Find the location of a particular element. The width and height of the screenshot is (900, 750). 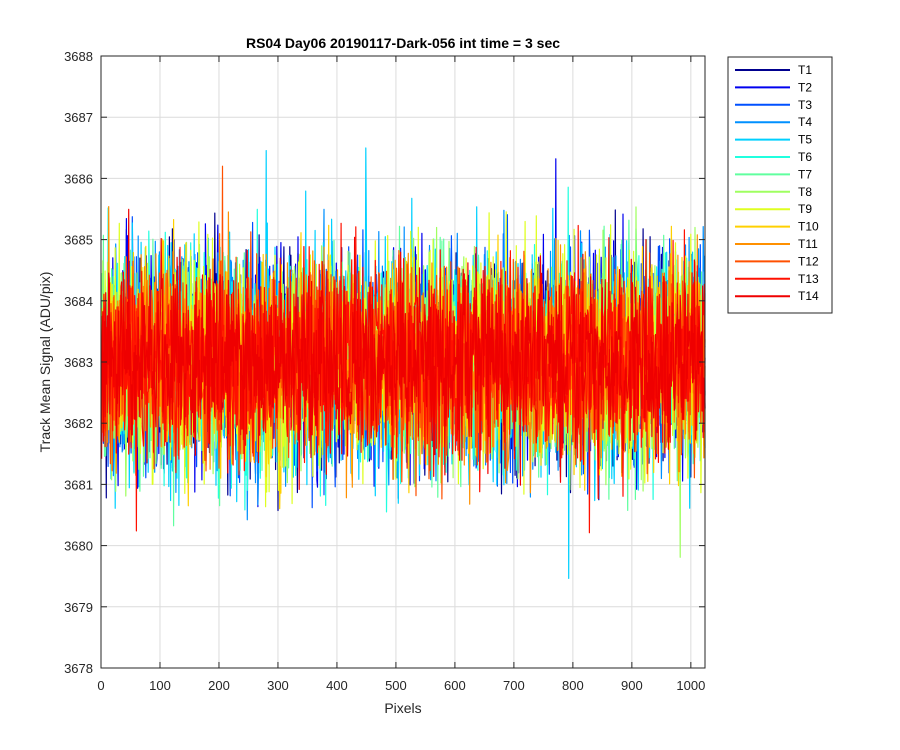

y-tick-label: 3681 is located at coordinates (78, 484).